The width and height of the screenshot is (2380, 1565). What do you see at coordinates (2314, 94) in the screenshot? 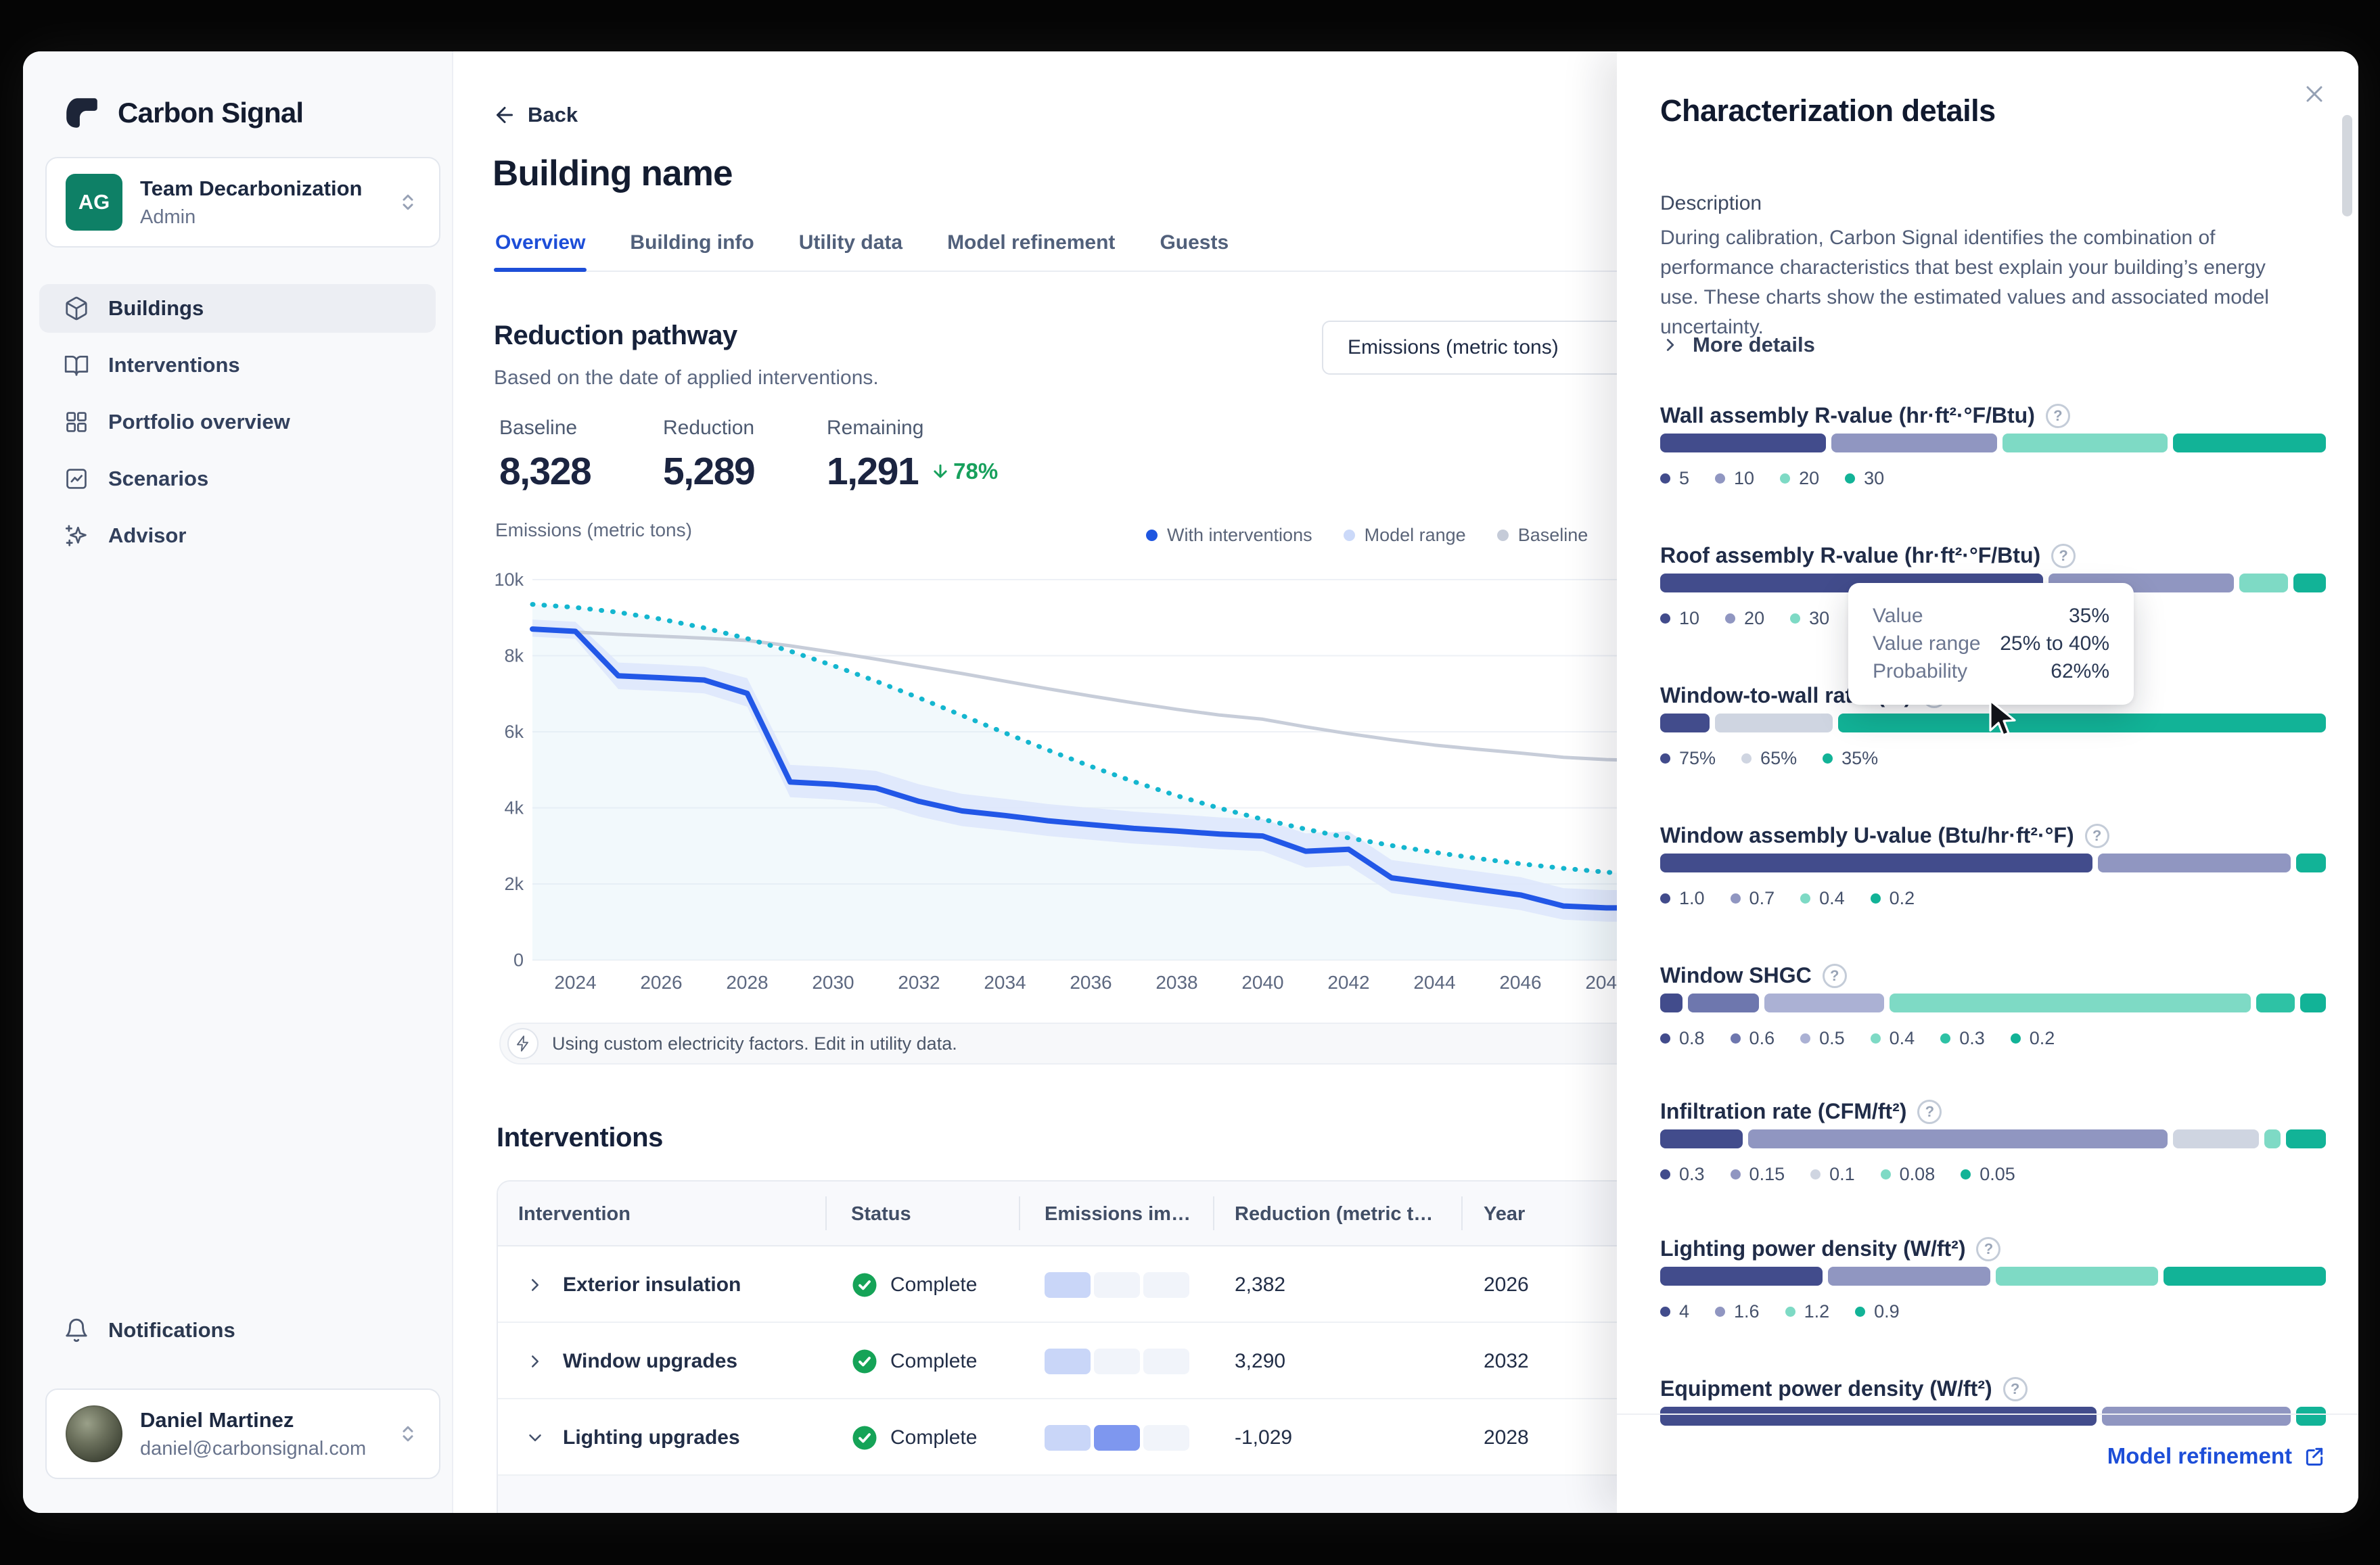
I see `close-button` at bounding box center [2314, 94].